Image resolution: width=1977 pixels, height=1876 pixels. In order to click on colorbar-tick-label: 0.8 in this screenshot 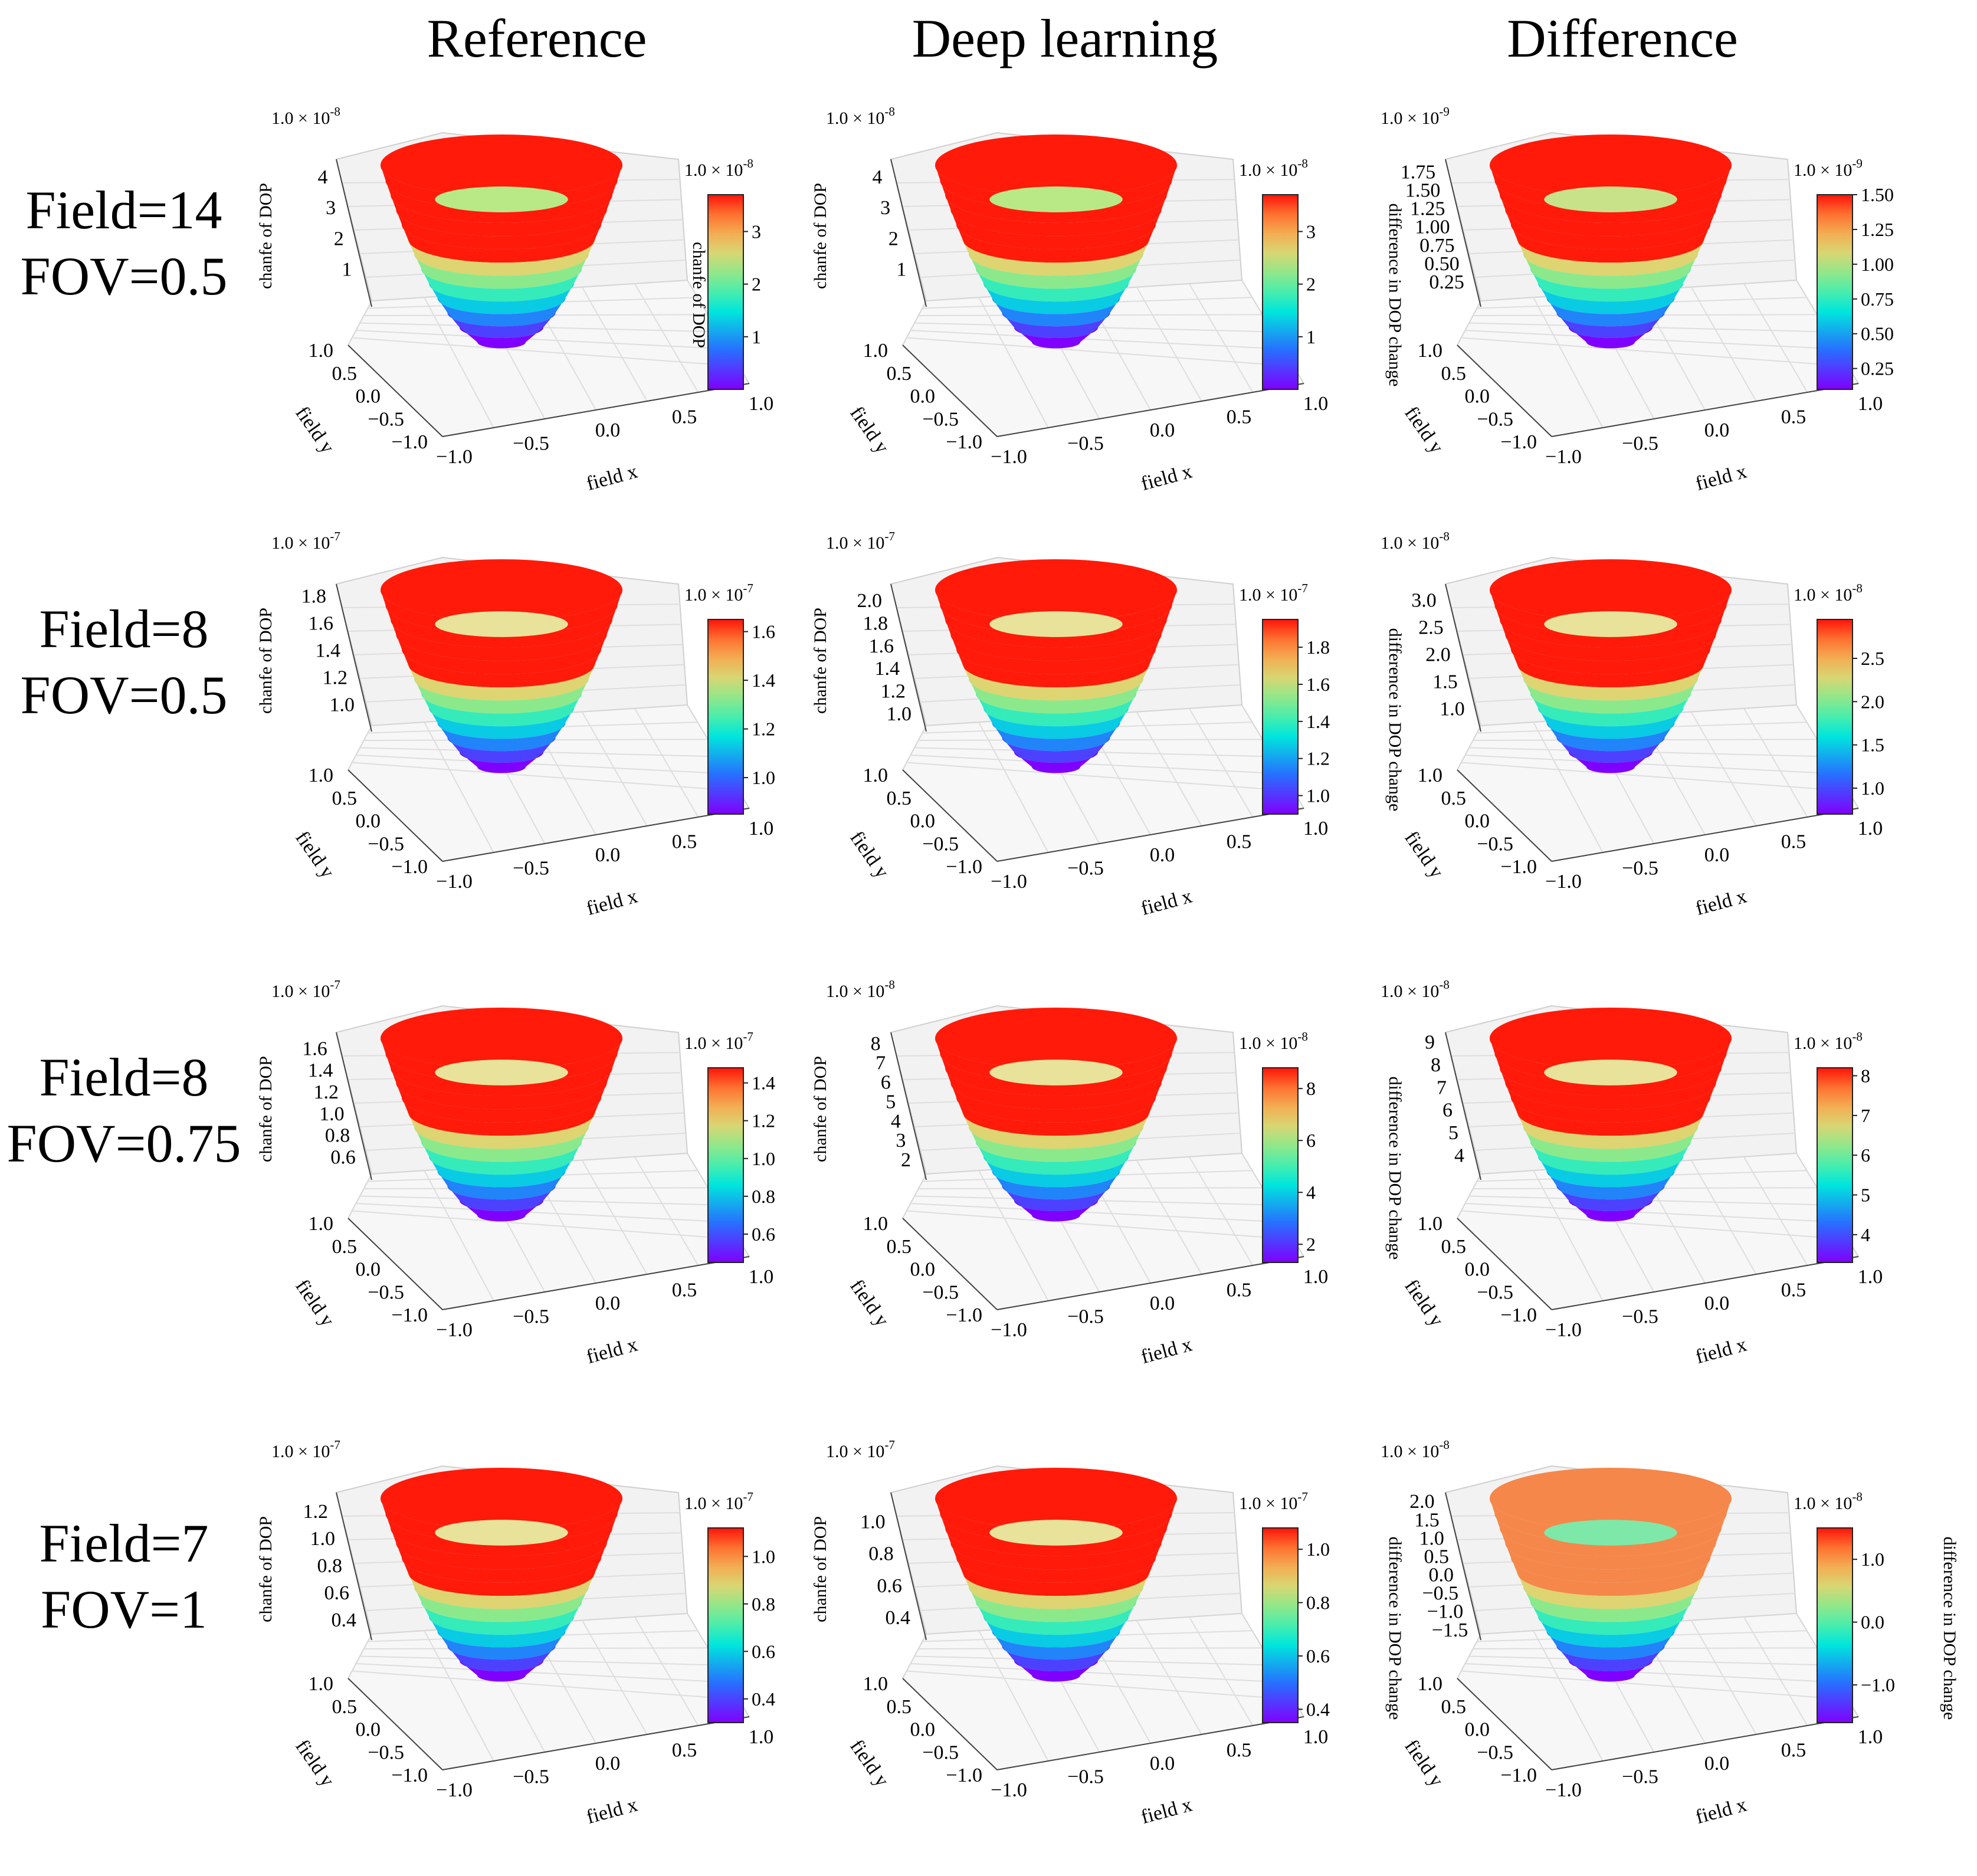, I will do `click(763, 1196)`.